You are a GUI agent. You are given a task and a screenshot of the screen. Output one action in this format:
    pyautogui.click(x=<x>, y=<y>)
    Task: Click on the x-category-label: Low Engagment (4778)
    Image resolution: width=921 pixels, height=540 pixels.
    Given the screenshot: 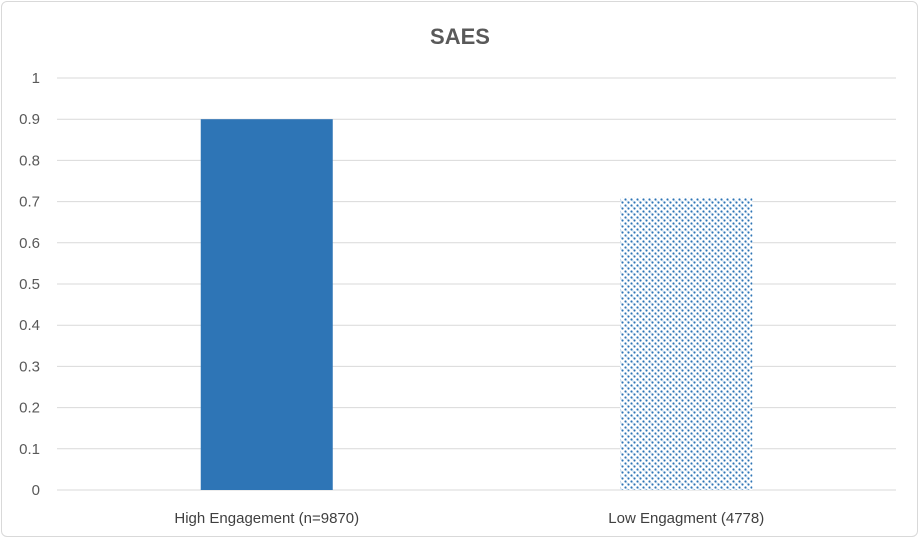 What is the action you would take?
    pyautogui.click(x=686, y=518)
    